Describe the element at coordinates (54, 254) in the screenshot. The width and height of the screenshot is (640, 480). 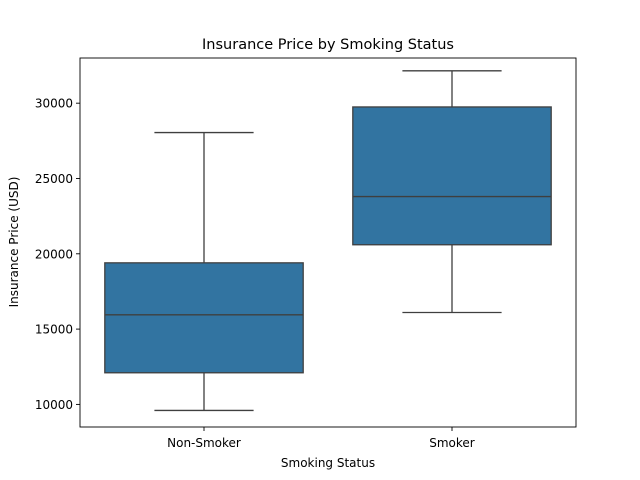
I see `y-tick-label: 20000` at that location.